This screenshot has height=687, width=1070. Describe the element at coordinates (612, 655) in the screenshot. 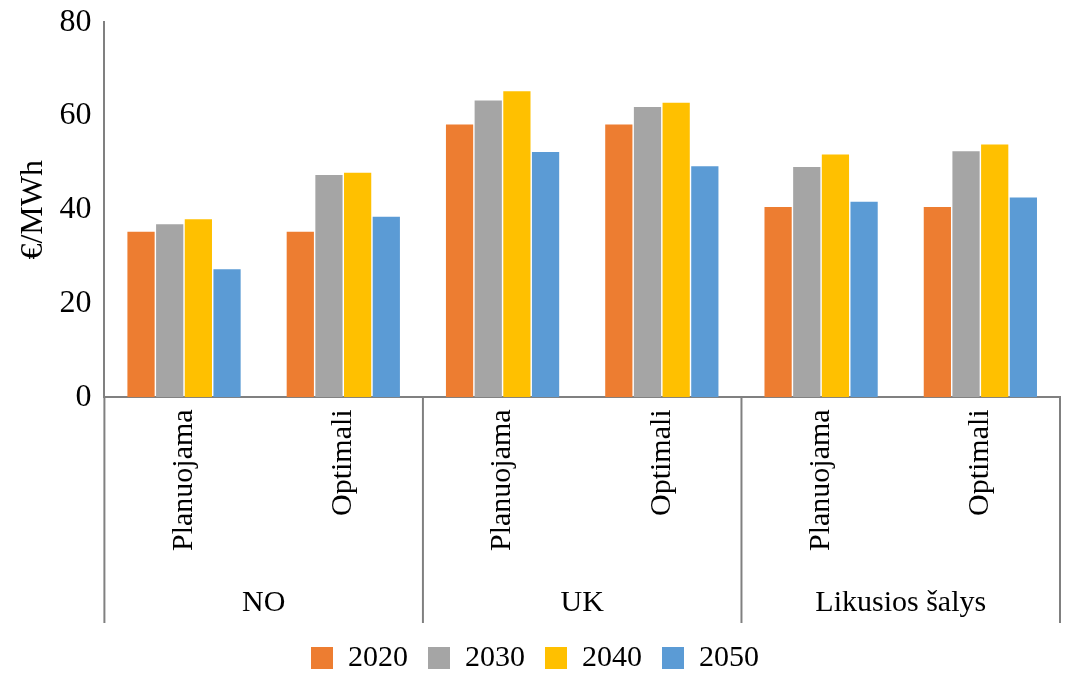

I see `legend-label: 2040` at that location.